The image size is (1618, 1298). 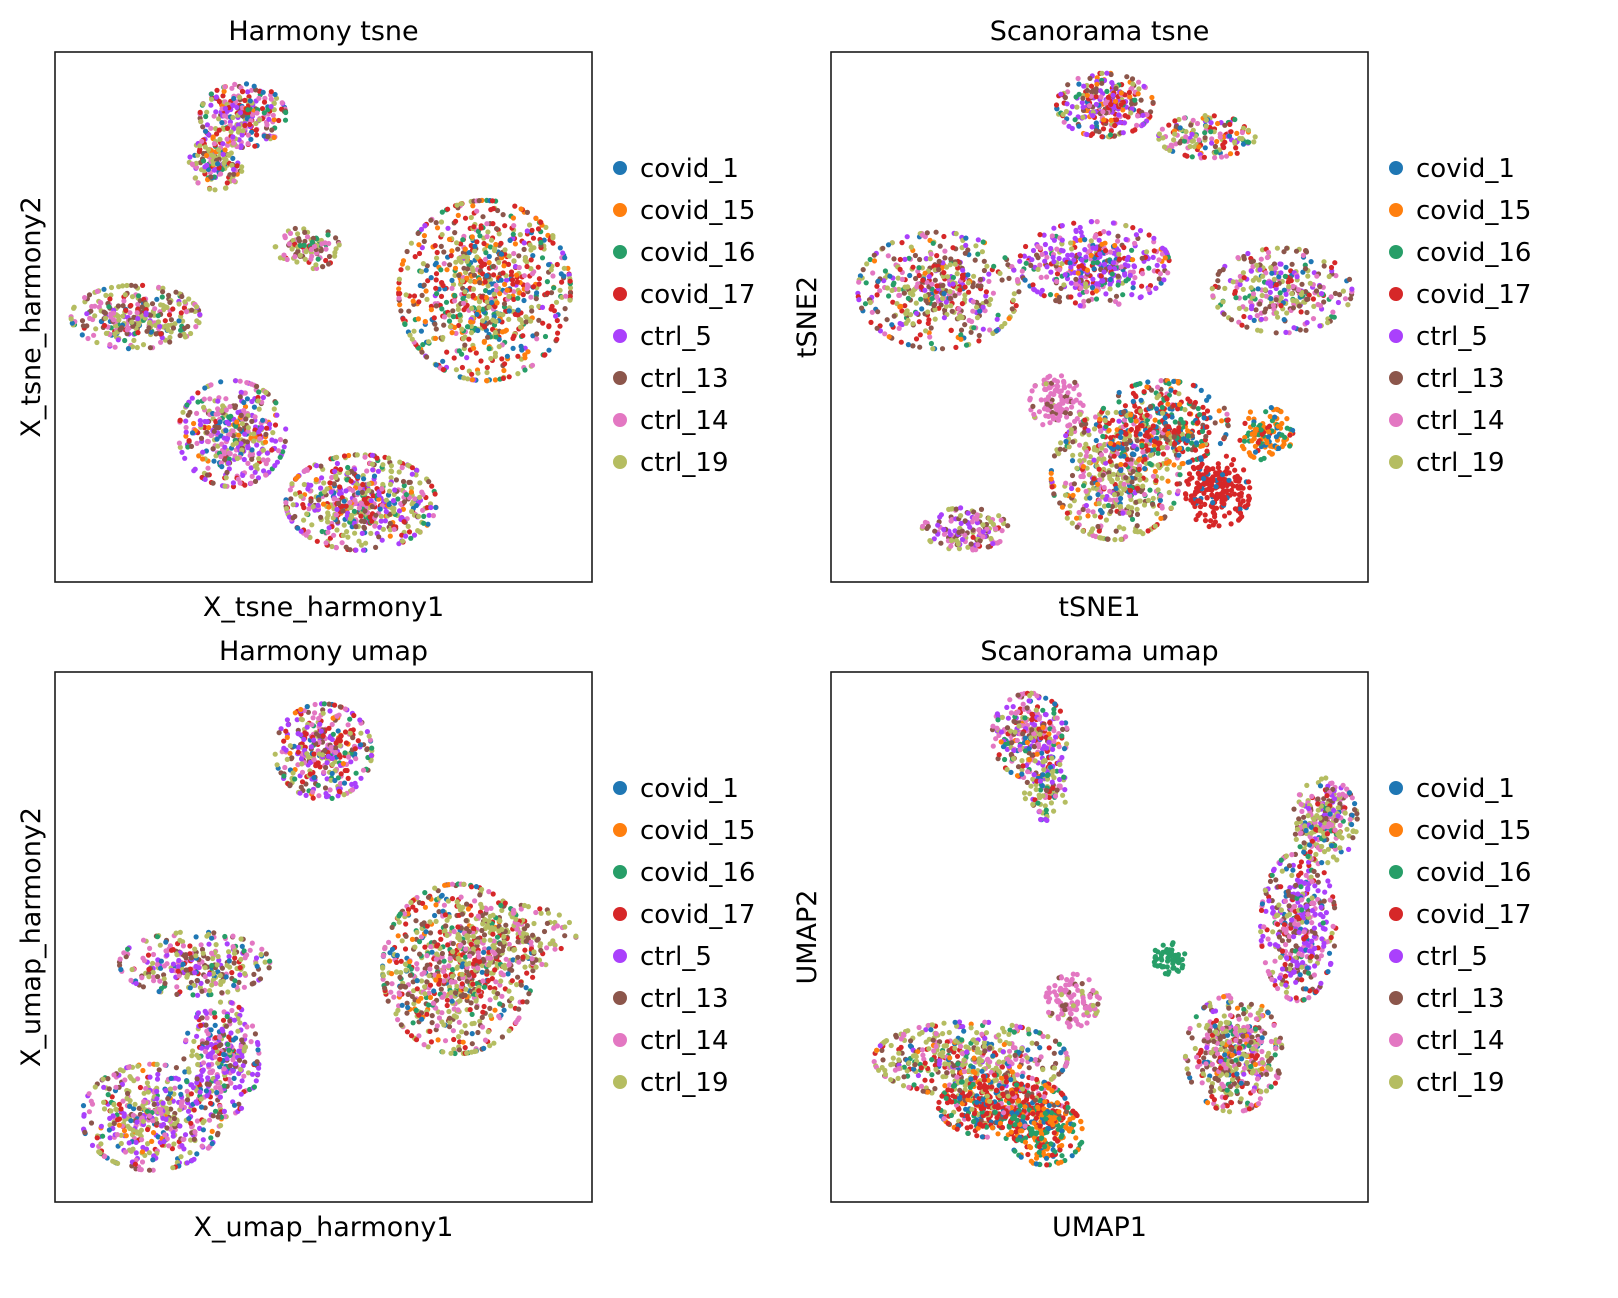 What do you see at coordinates (689, 169) in the screenshot?
I see `legend-label: covid_1` at bounding box center [689, 169].